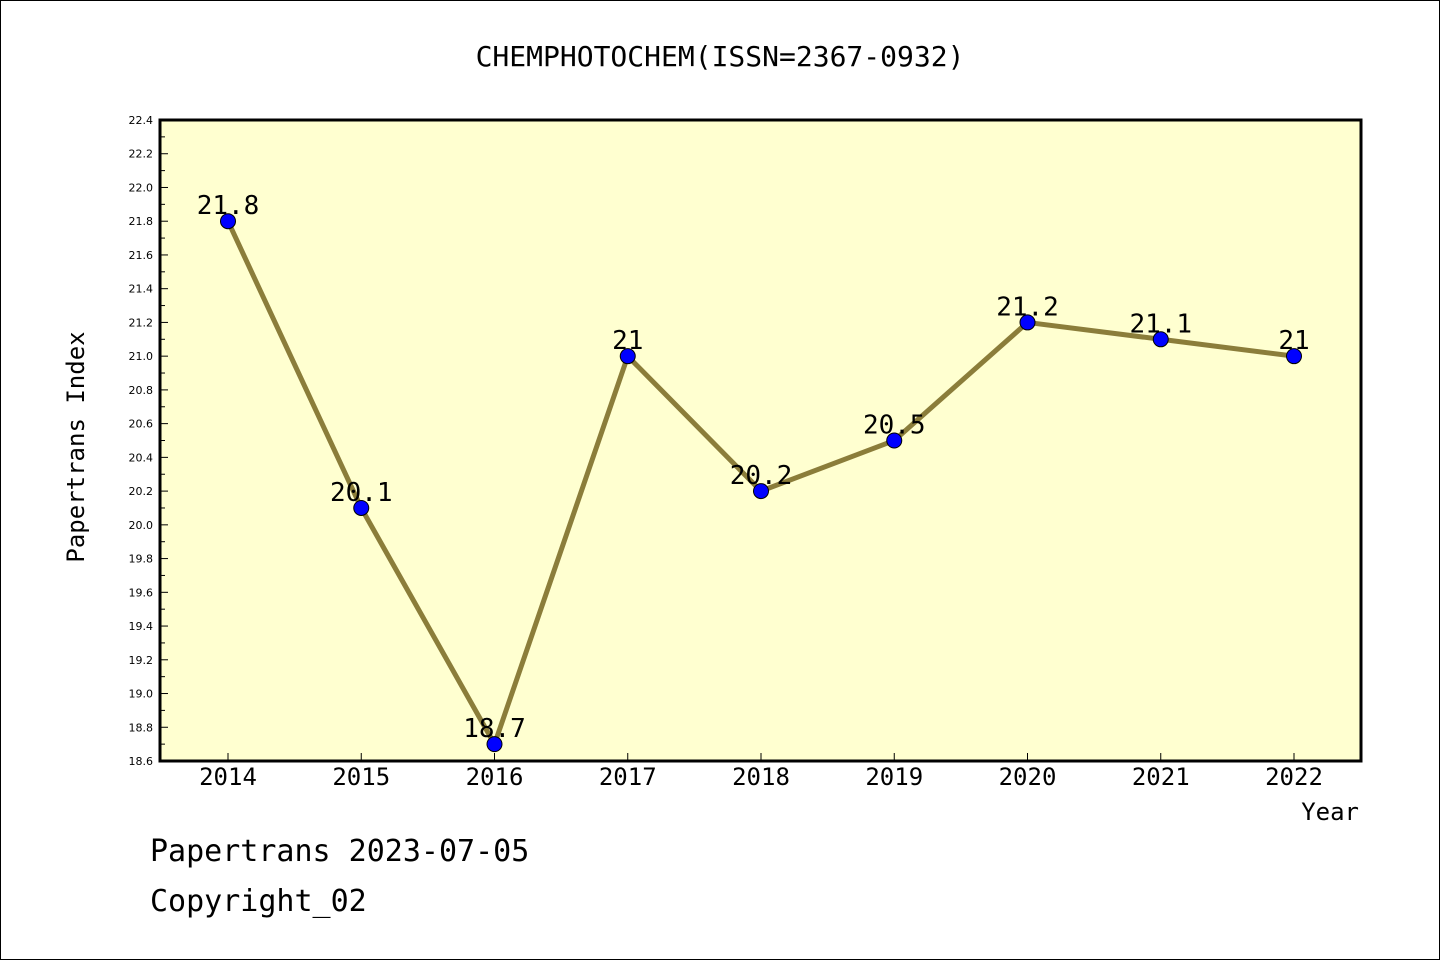 This screenshot has width=1440, height=960. I want to click on data-label: 20.5, so click(894, 426).